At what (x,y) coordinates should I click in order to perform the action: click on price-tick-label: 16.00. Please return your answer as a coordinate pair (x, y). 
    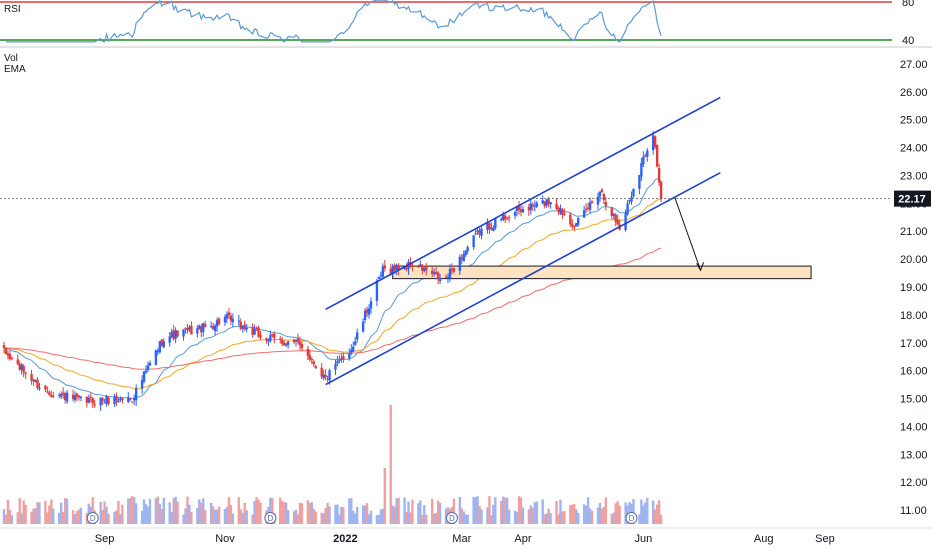
    Looking at the image, I should click on (914, 372).